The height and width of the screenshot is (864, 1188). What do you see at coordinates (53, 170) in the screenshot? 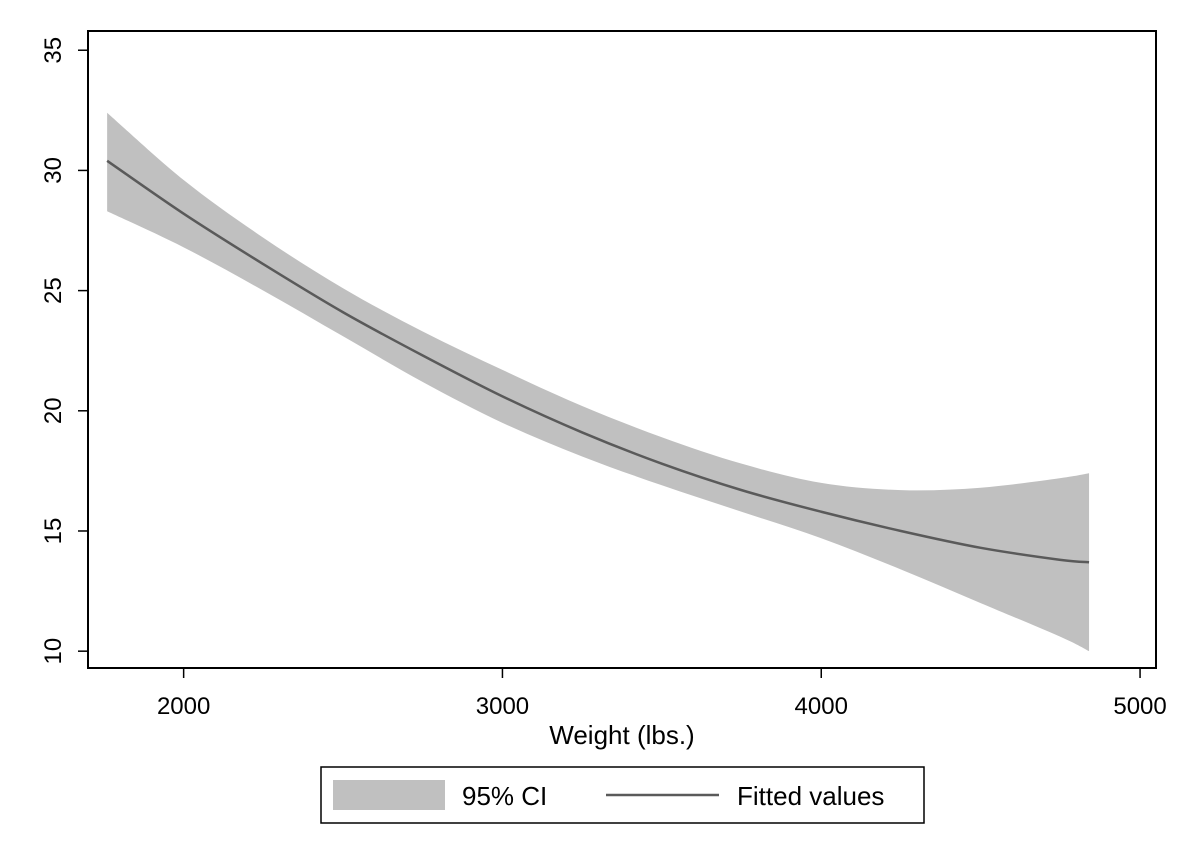
I see `y-tick-label: 30` at bounding box center [53, 170].